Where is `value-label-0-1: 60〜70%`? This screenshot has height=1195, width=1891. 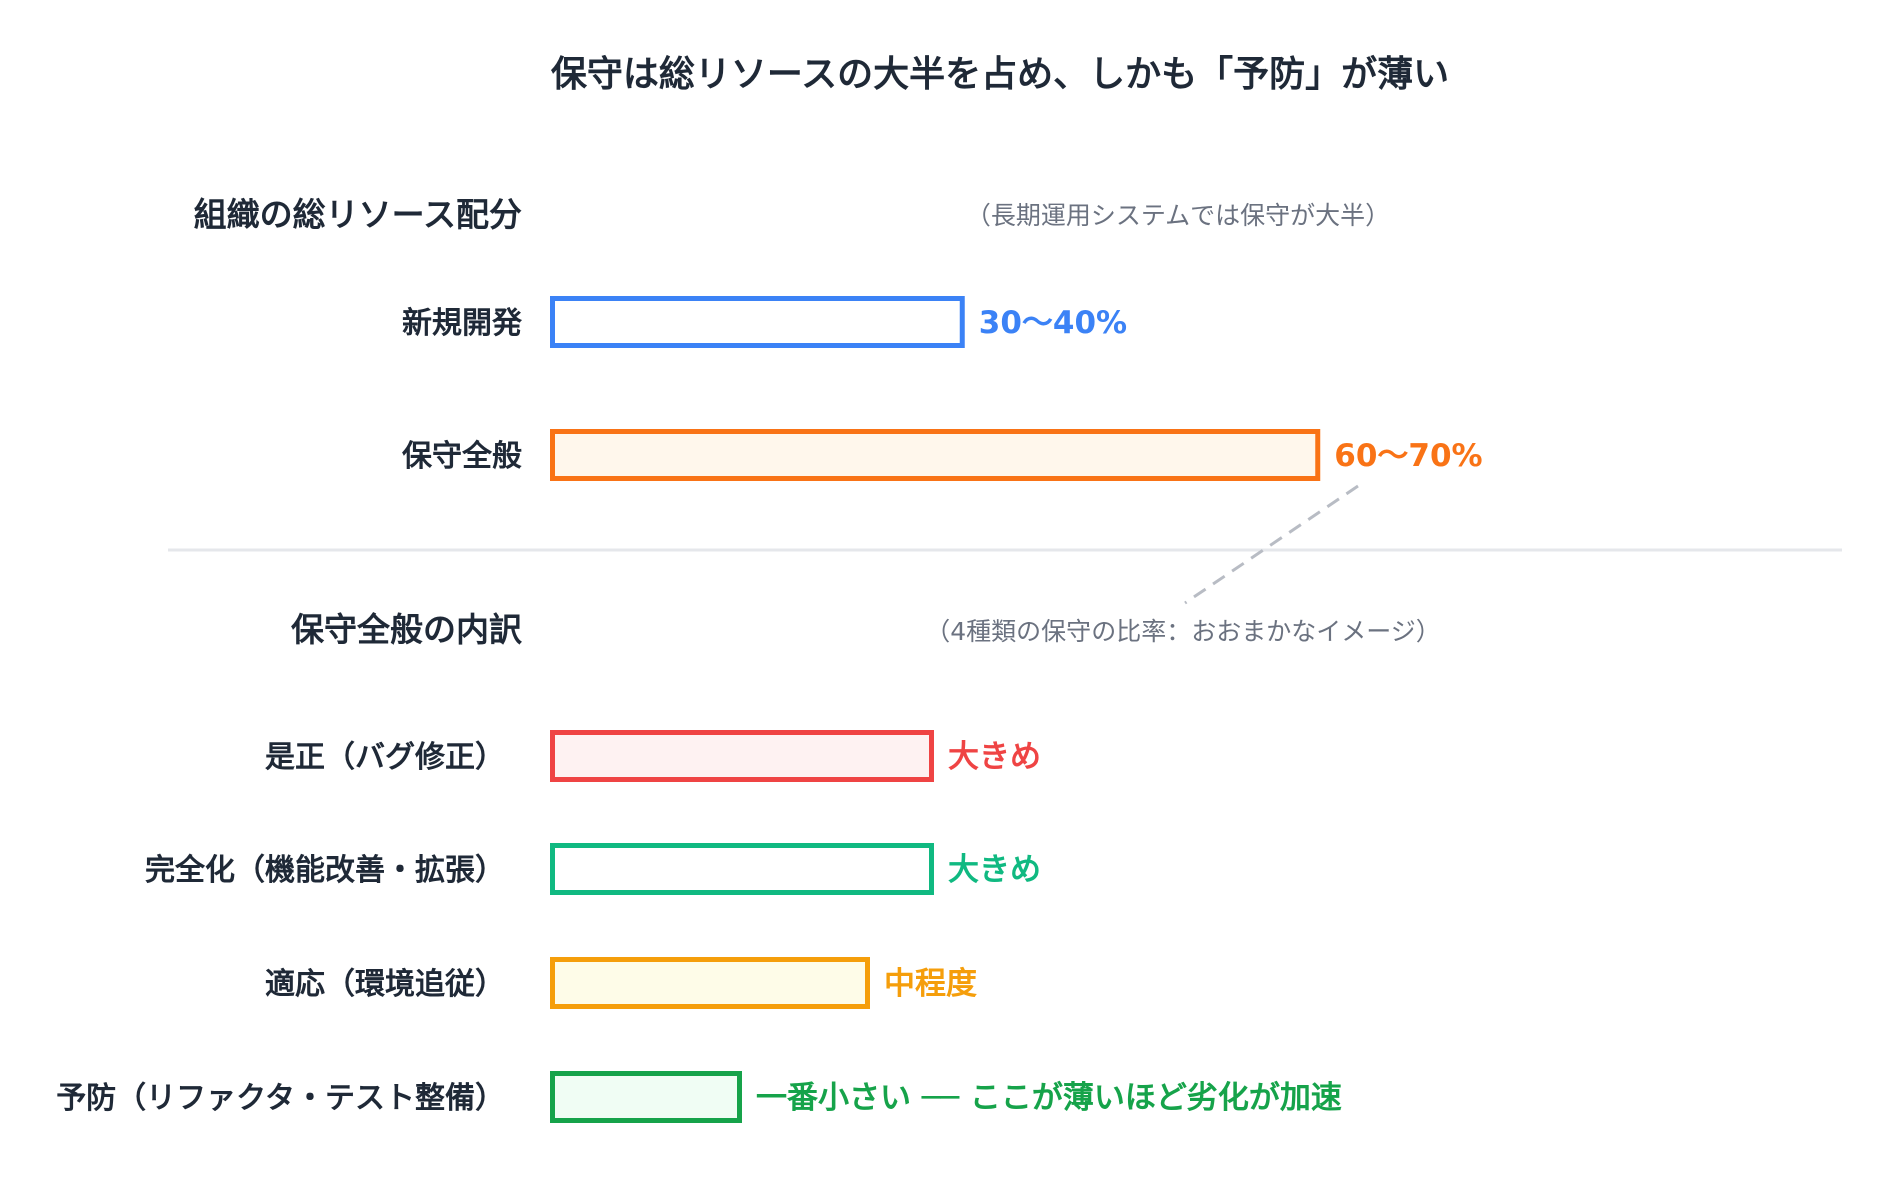 value-label-0-1: 60〜70% is located at coordinates (1408, 456).